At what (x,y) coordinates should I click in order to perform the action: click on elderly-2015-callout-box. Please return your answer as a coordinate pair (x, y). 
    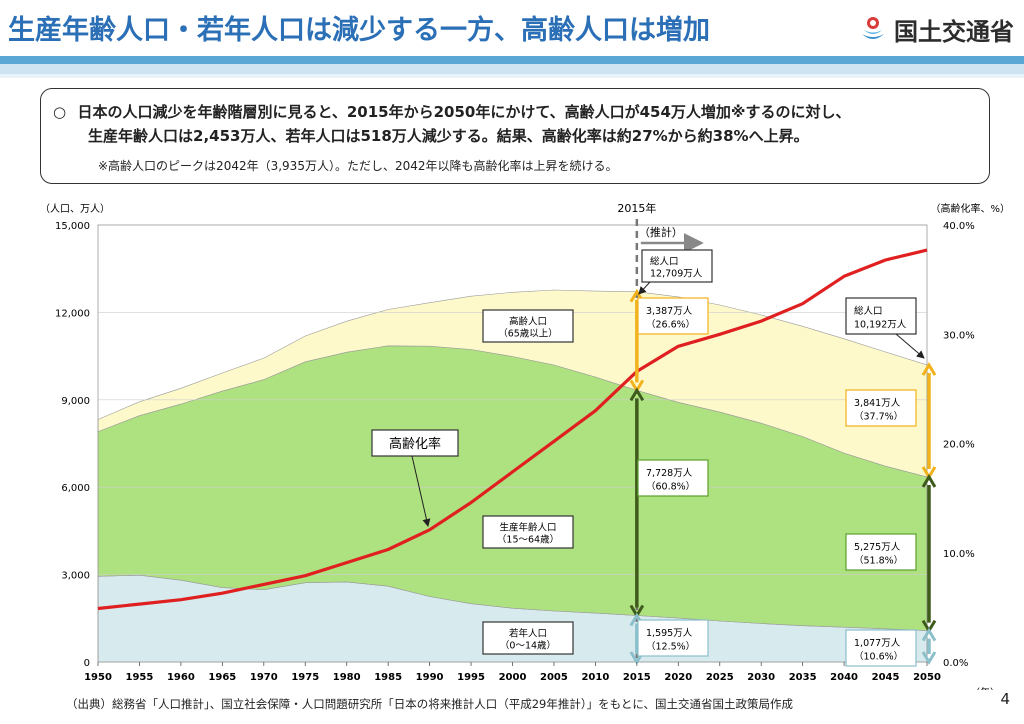
    Looking at the image, I should click on (673, 316).